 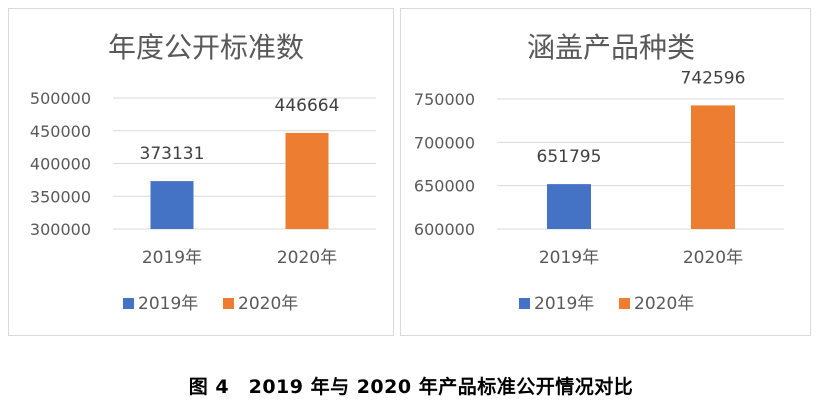 I want to click on chart-title: 涵盖产品种类, so click(x=611, y=47).